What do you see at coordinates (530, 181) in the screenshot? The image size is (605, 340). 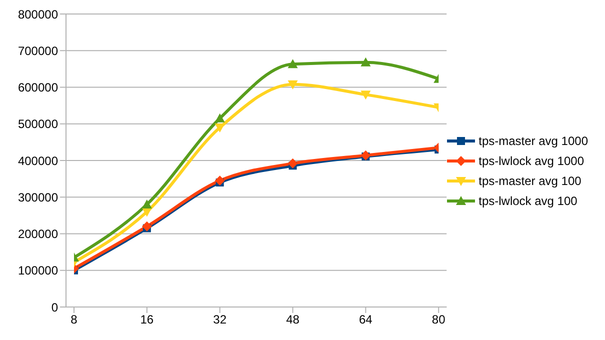 I see `legend-label: tps-master avg 100` at bounding box center [530, 181].